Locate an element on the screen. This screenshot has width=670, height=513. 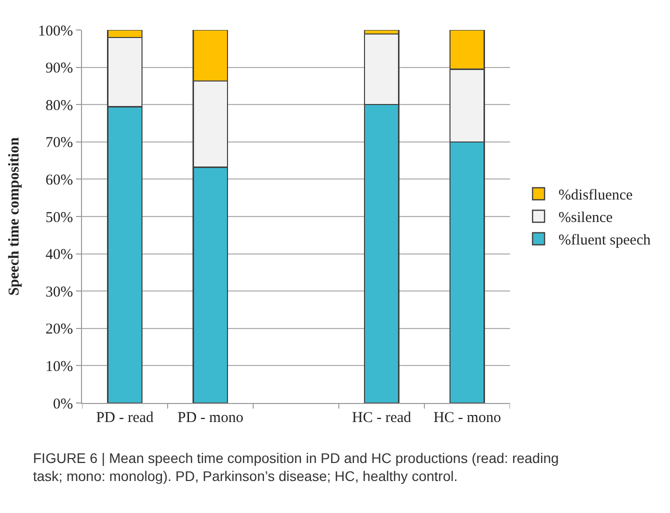
y-tick-label: 0% is located at coordinates (63, 404).